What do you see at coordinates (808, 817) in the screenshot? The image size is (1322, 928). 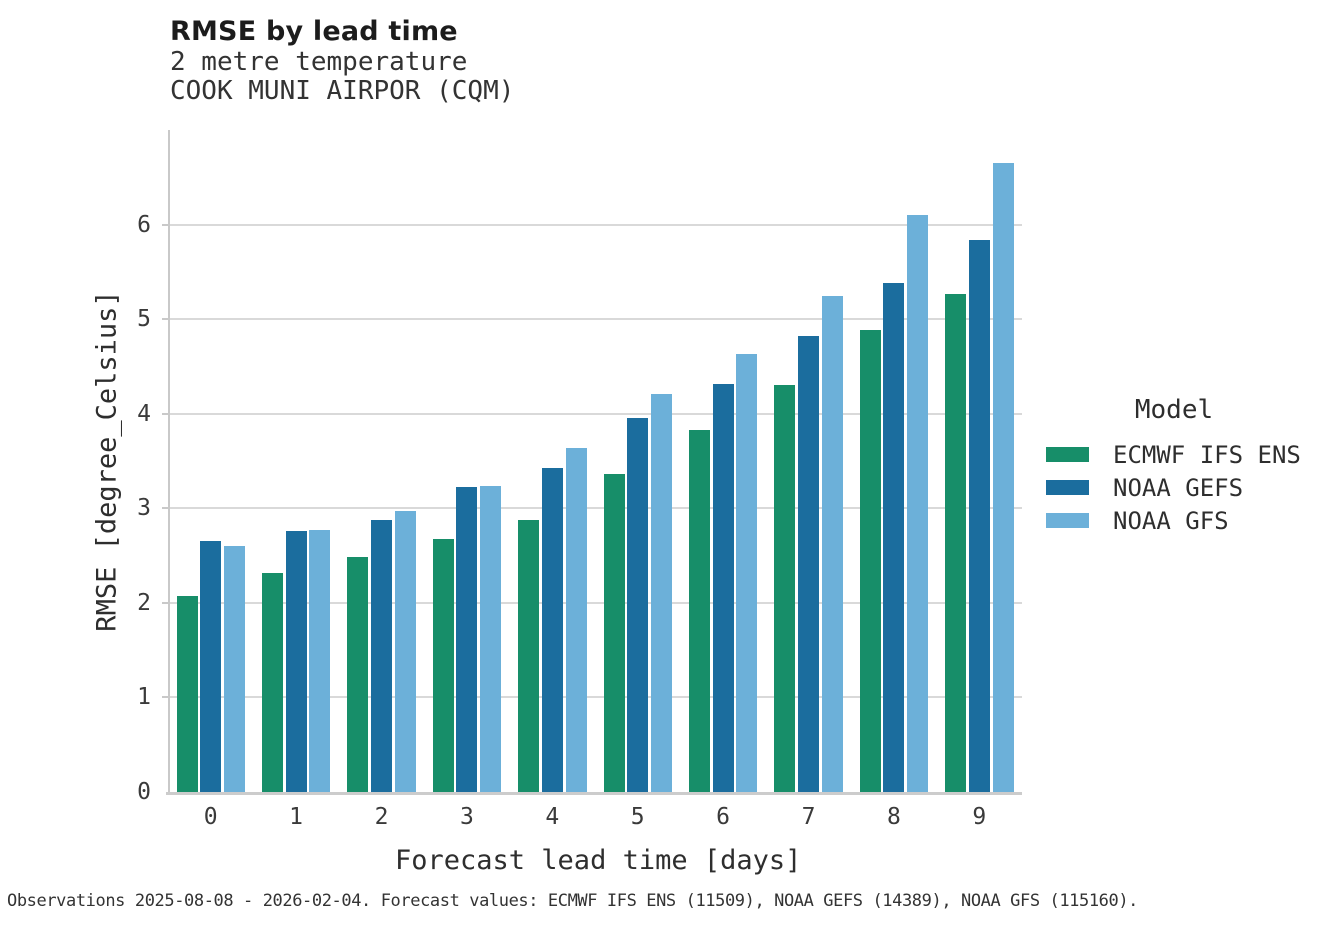 I see `x-tick-label: 7` at bounding box center [808, 817].